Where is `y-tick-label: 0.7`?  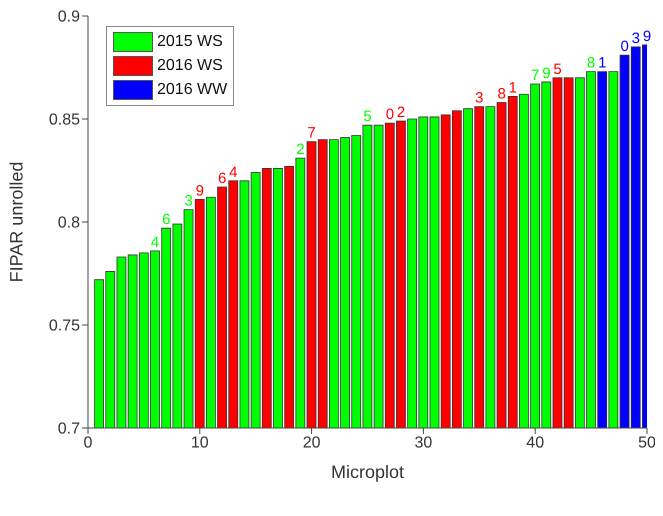
y-tick-label: 0.7 is located at coordinates (69, 429).